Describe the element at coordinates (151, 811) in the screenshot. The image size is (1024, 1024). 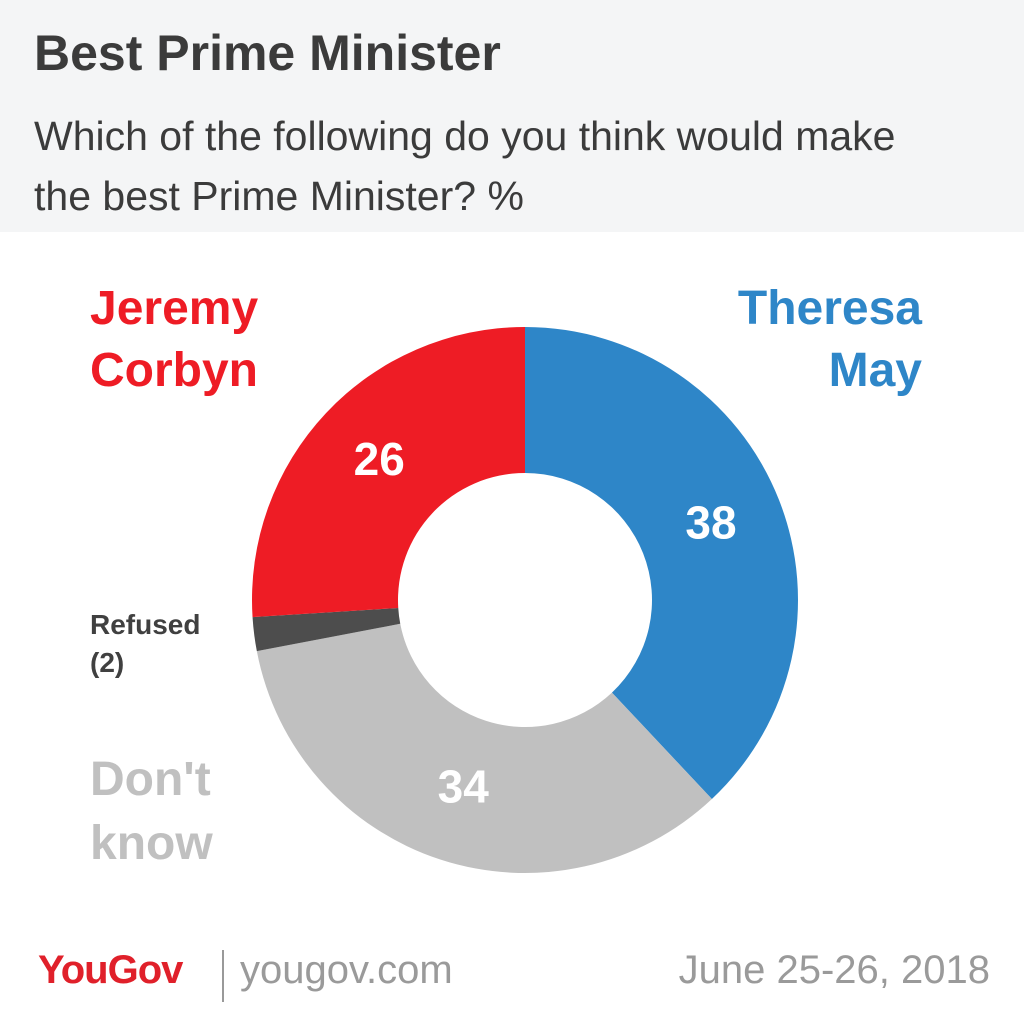
I see `category-name: Don't know` at that location.